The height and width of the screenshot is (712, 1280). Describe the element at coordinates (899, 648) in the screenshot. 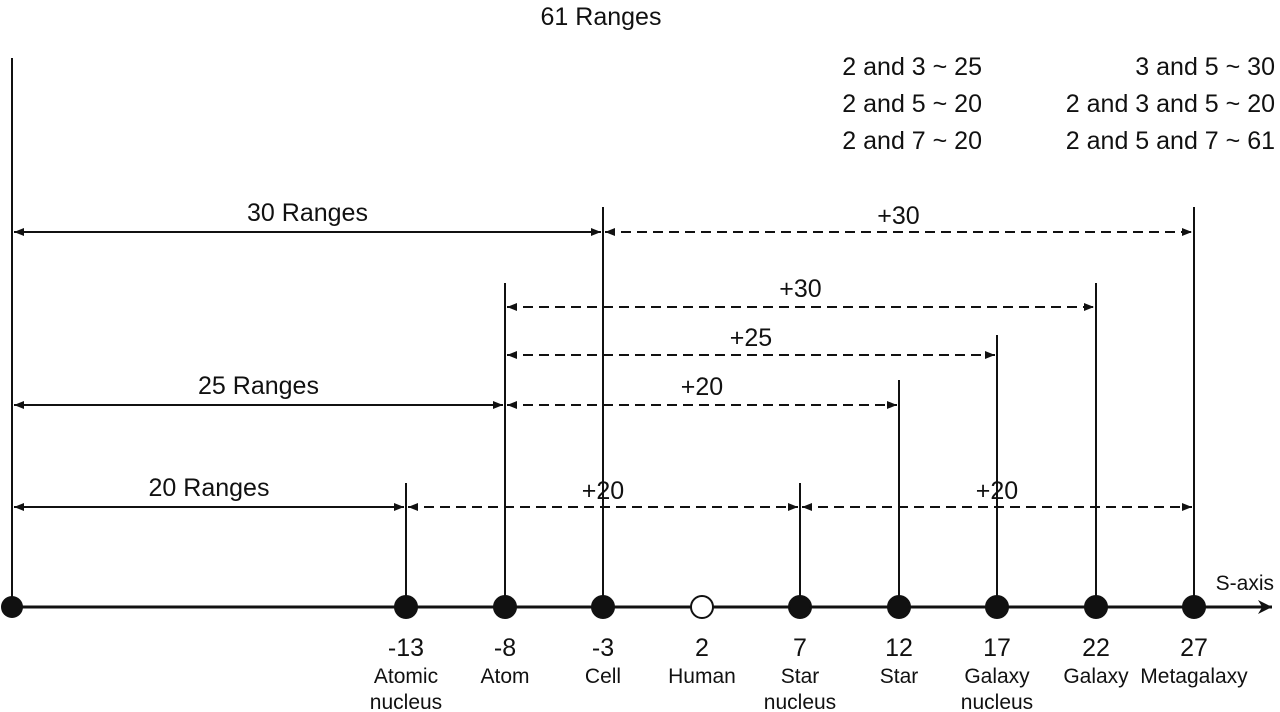

I see `point-value: 12` at that location.